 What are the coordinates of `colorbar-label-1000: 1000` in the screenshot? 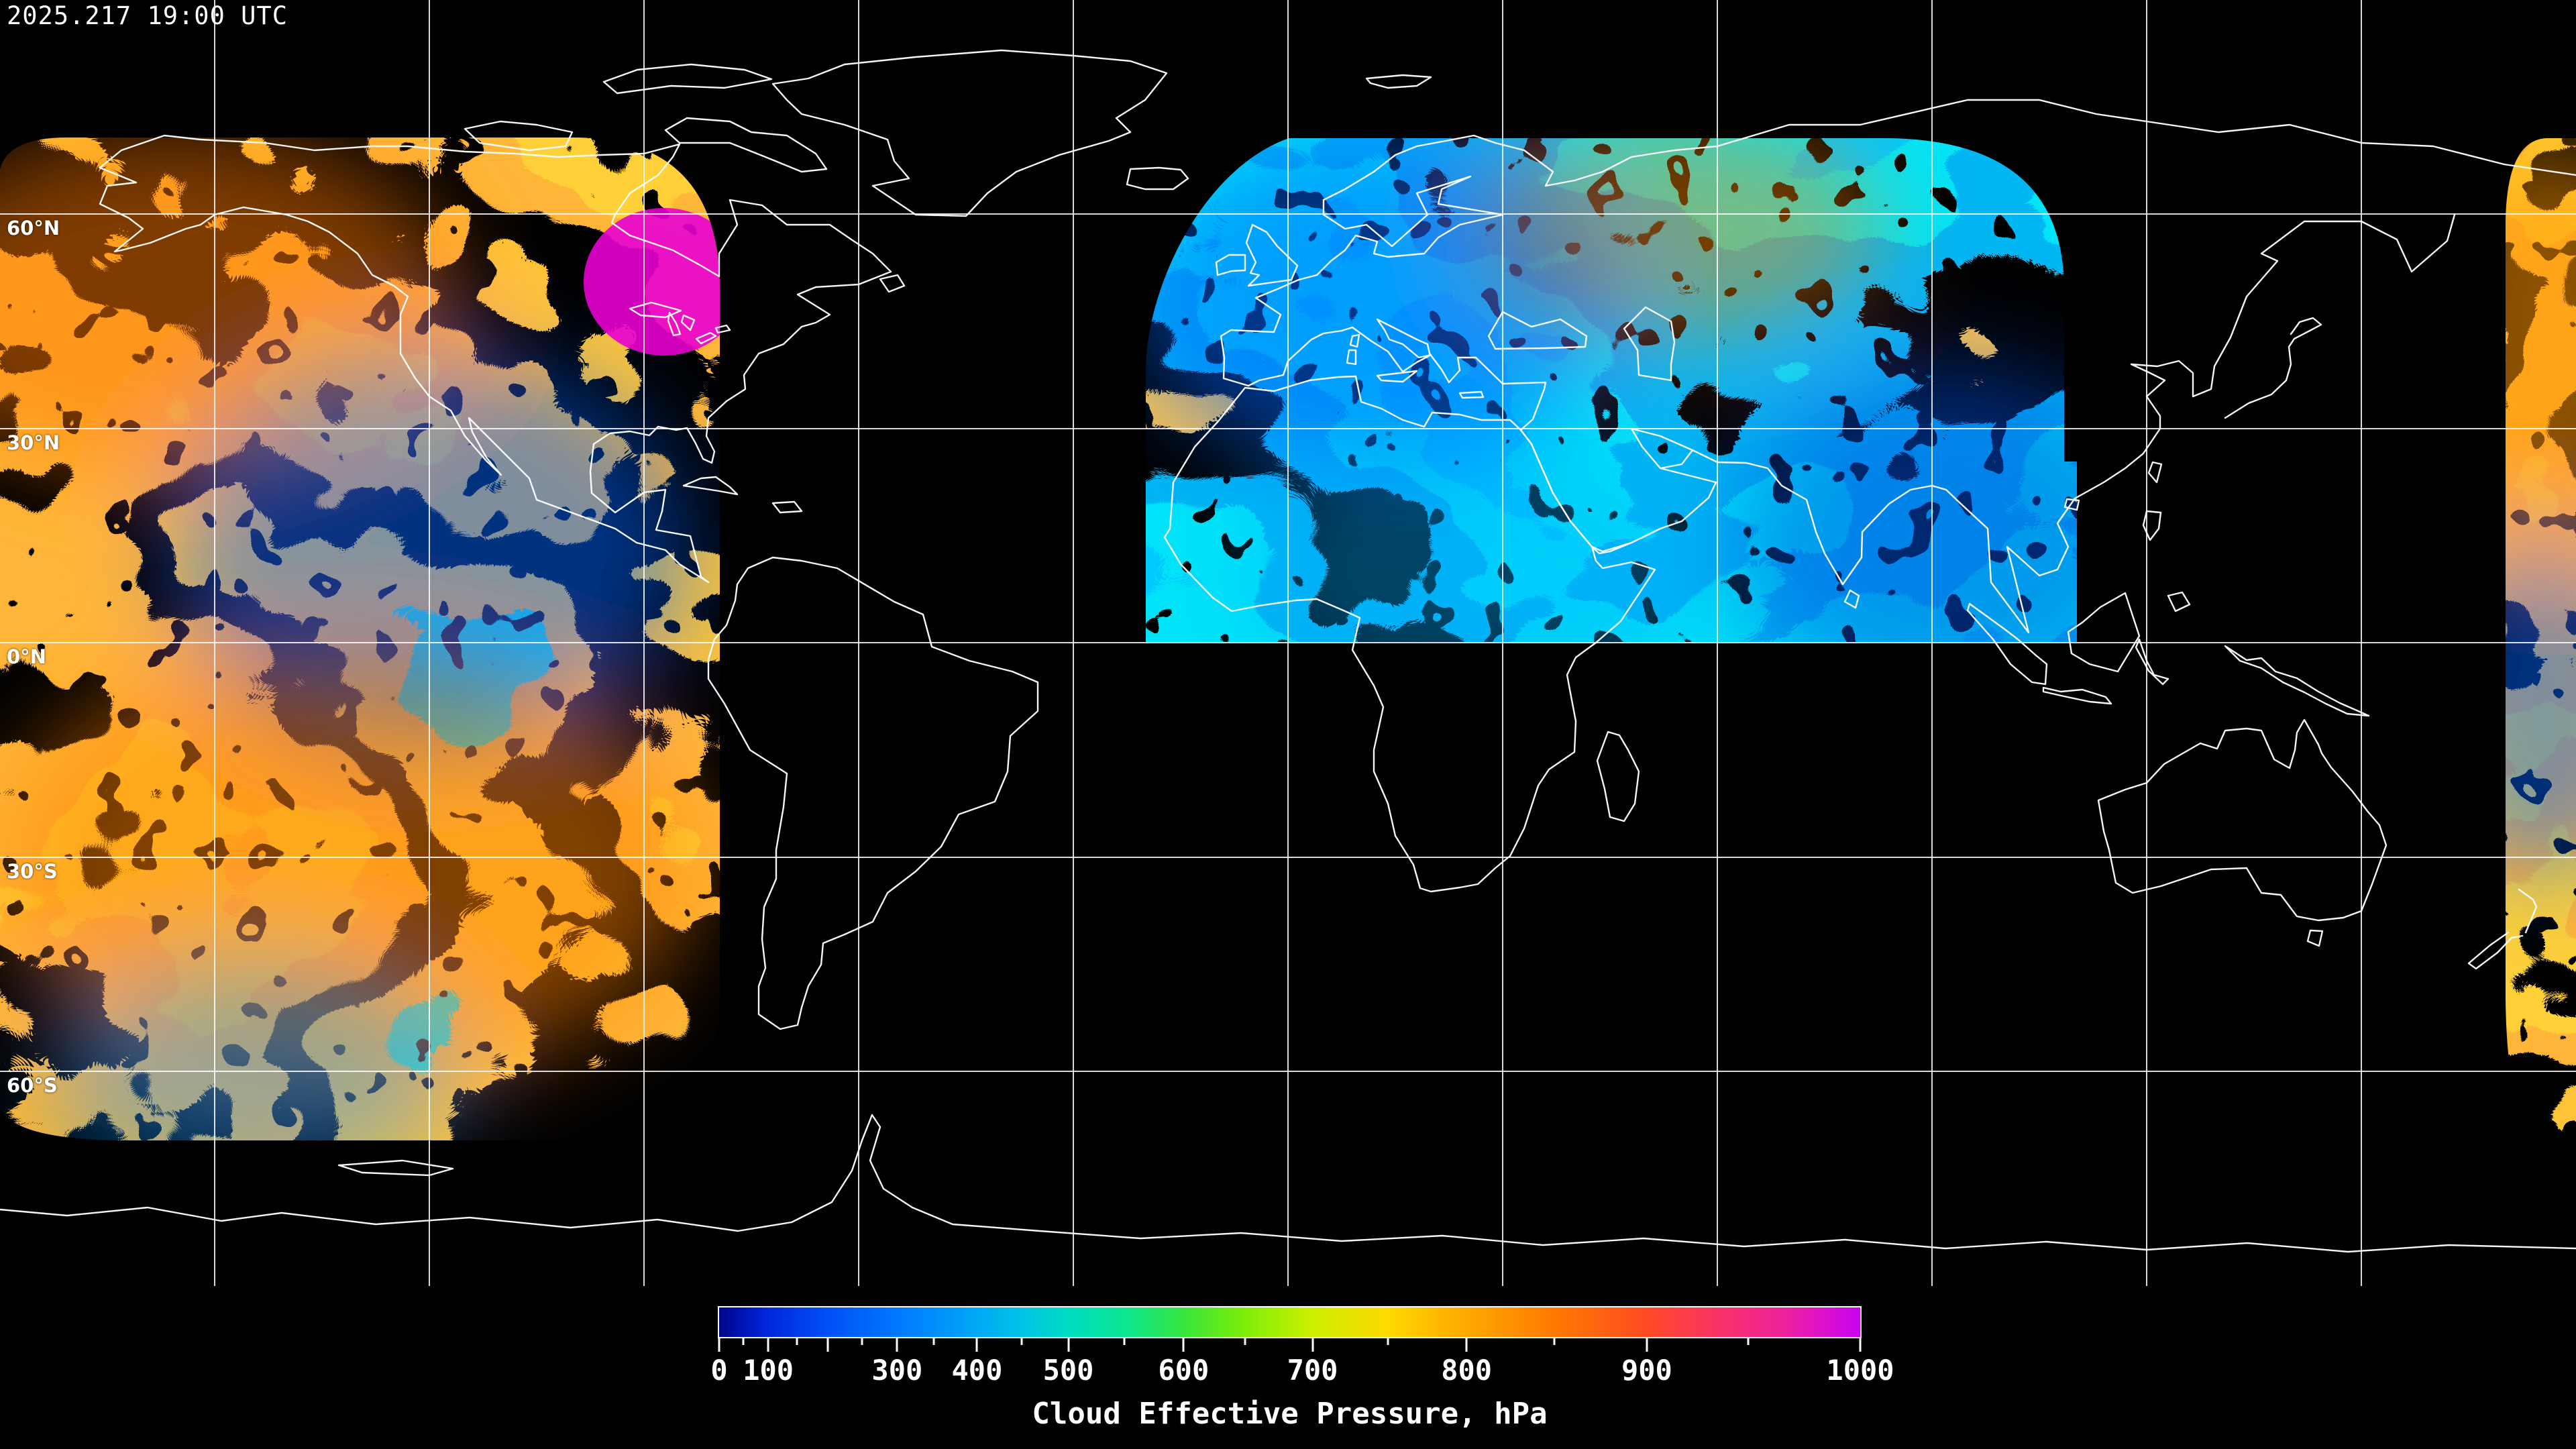 It's located at (1860, 1370).